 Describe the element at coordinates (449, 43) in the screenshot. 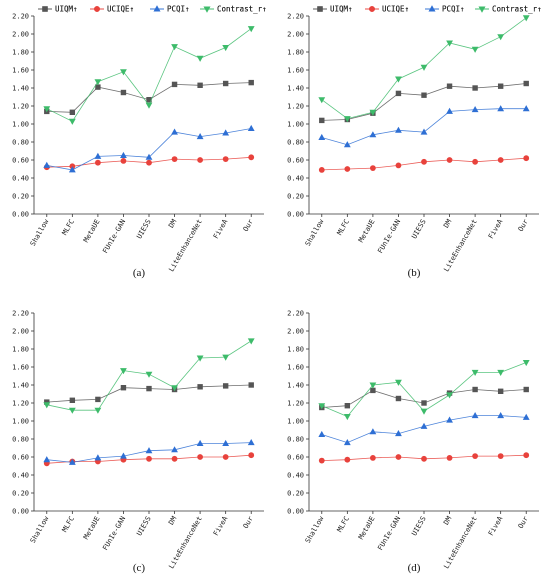

I see `data-point-contrast-r-dm` at that location.